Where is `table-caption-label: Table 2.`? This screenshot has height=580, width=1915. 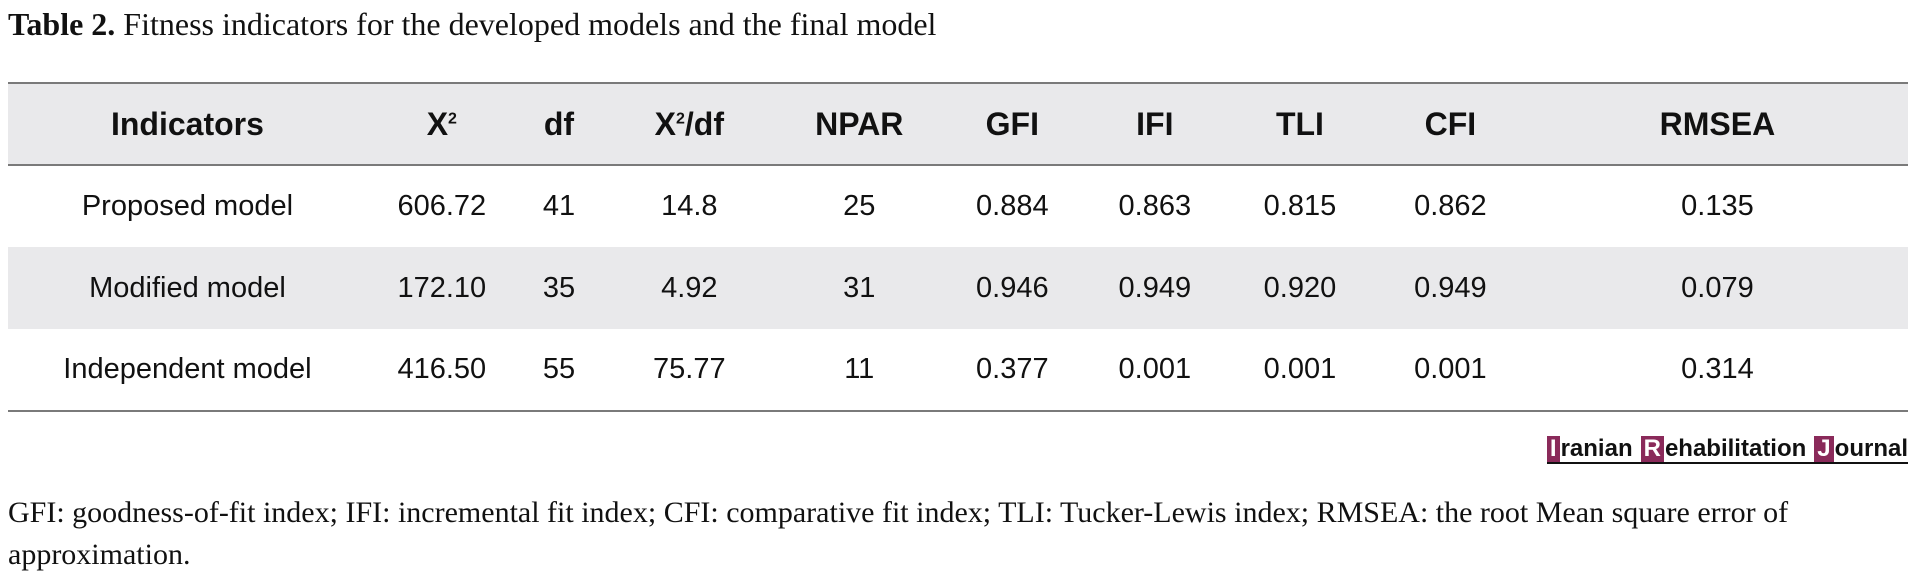
table-caption-label: Table 2. is located at coordinates (62, 24).